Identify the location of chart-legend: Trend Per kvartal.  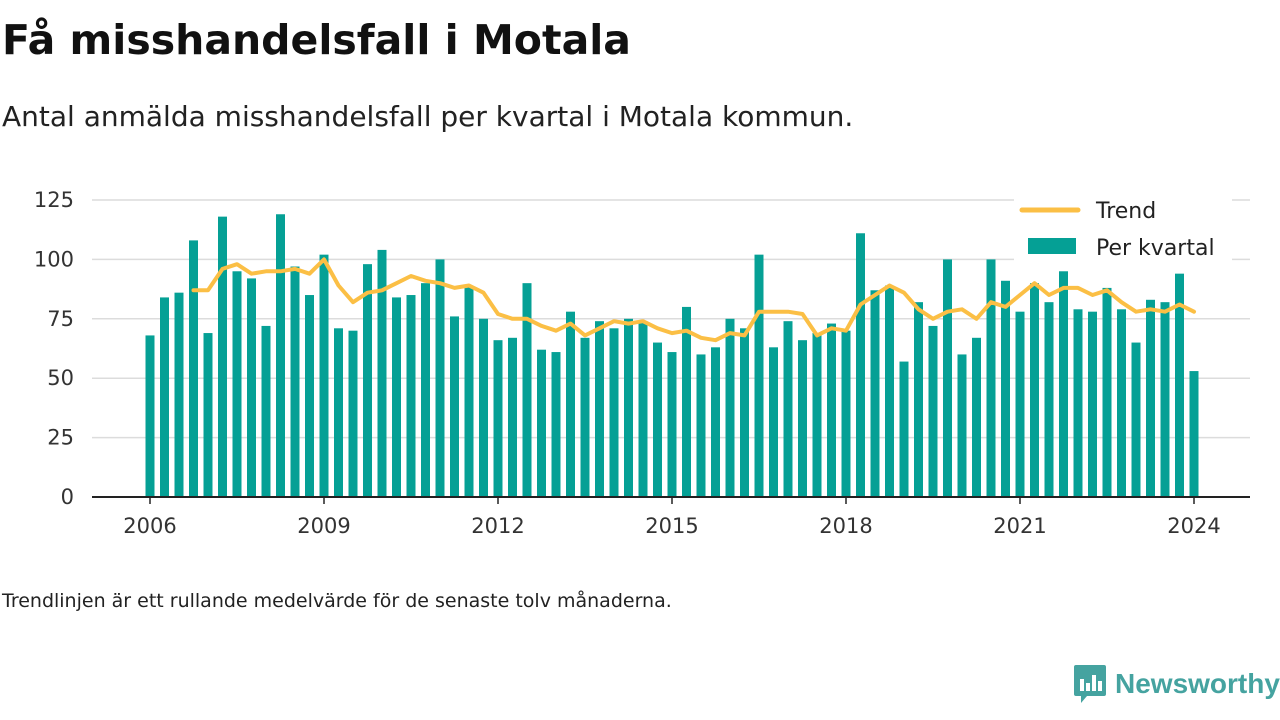
(1123, 232).